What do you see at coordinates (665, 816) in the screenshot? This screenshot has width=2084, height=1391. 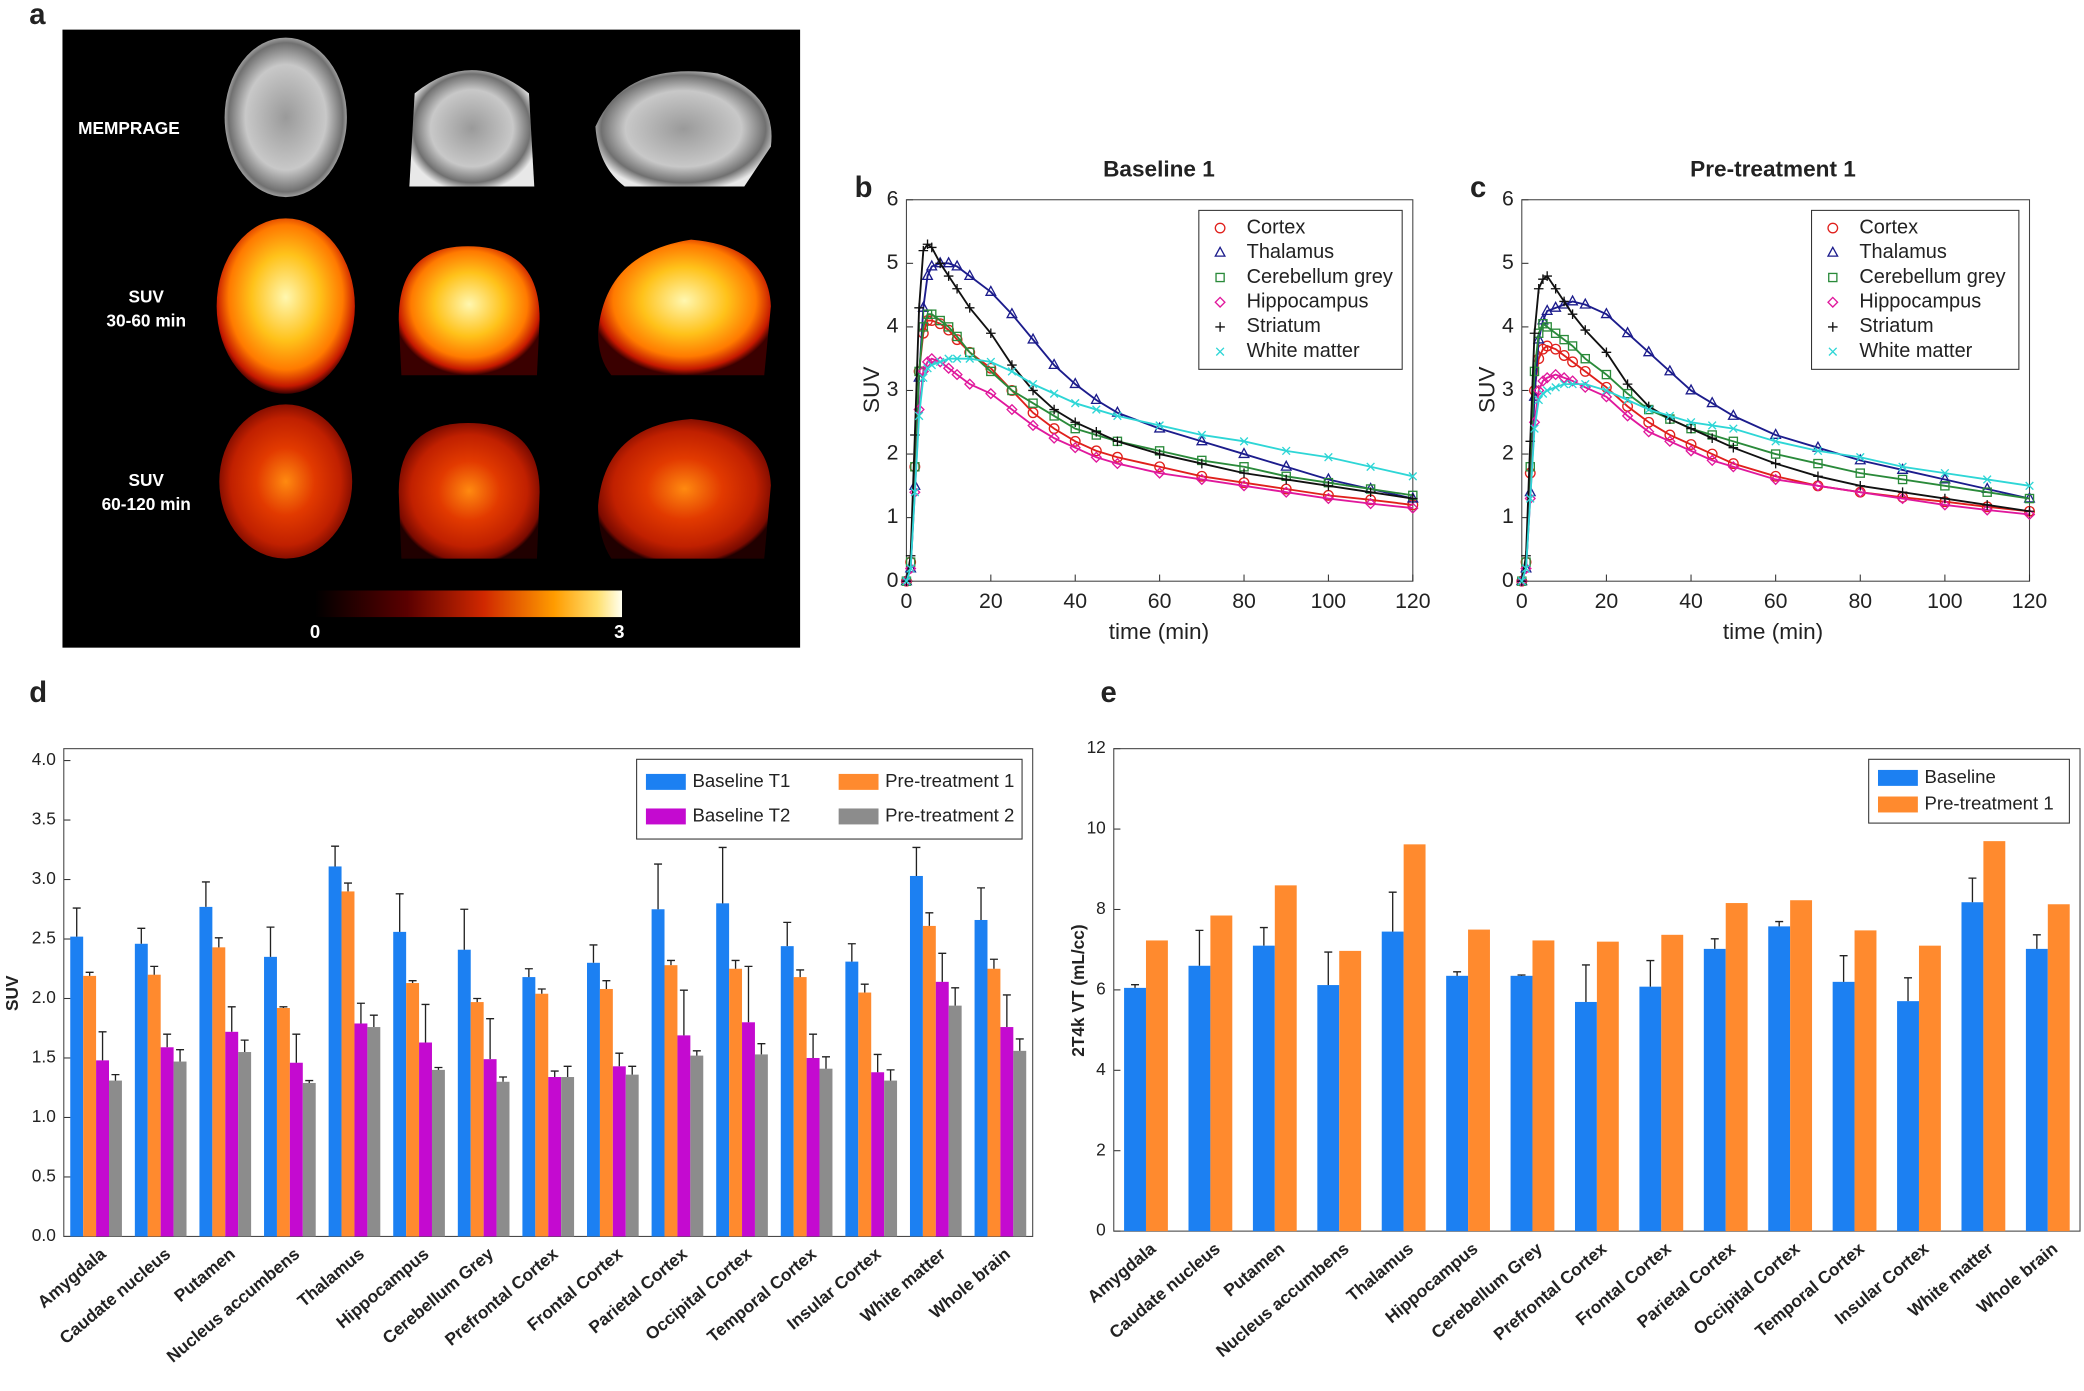 I see `legend-swatch` at bounding box center [665, 816].